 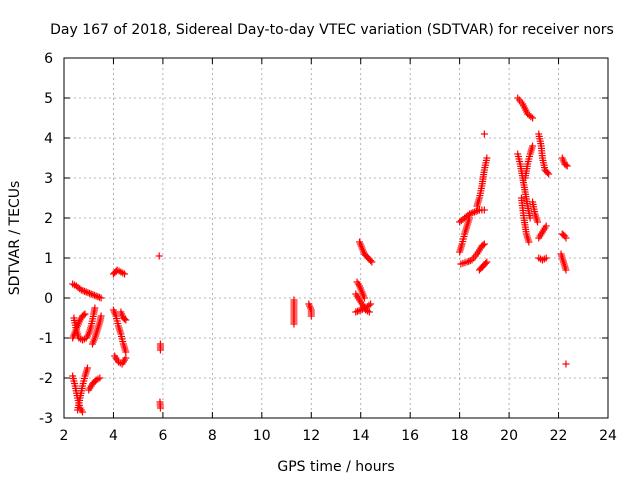 I want to click on y-tick-label: 1, so click(x=48, y=259).